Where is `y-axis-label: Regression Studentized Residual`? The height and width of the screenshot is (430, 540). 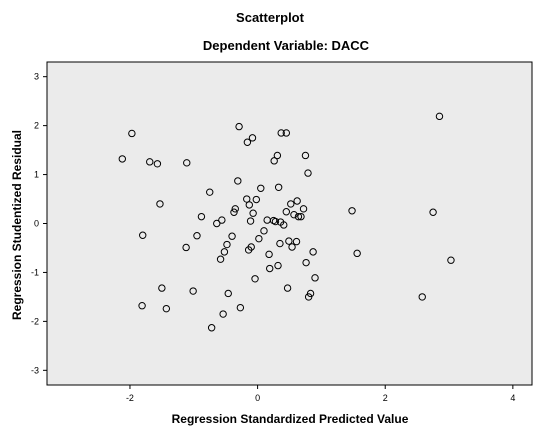 y-axis-label: Regression Studentized Residual is located at coordinates (17, 225).